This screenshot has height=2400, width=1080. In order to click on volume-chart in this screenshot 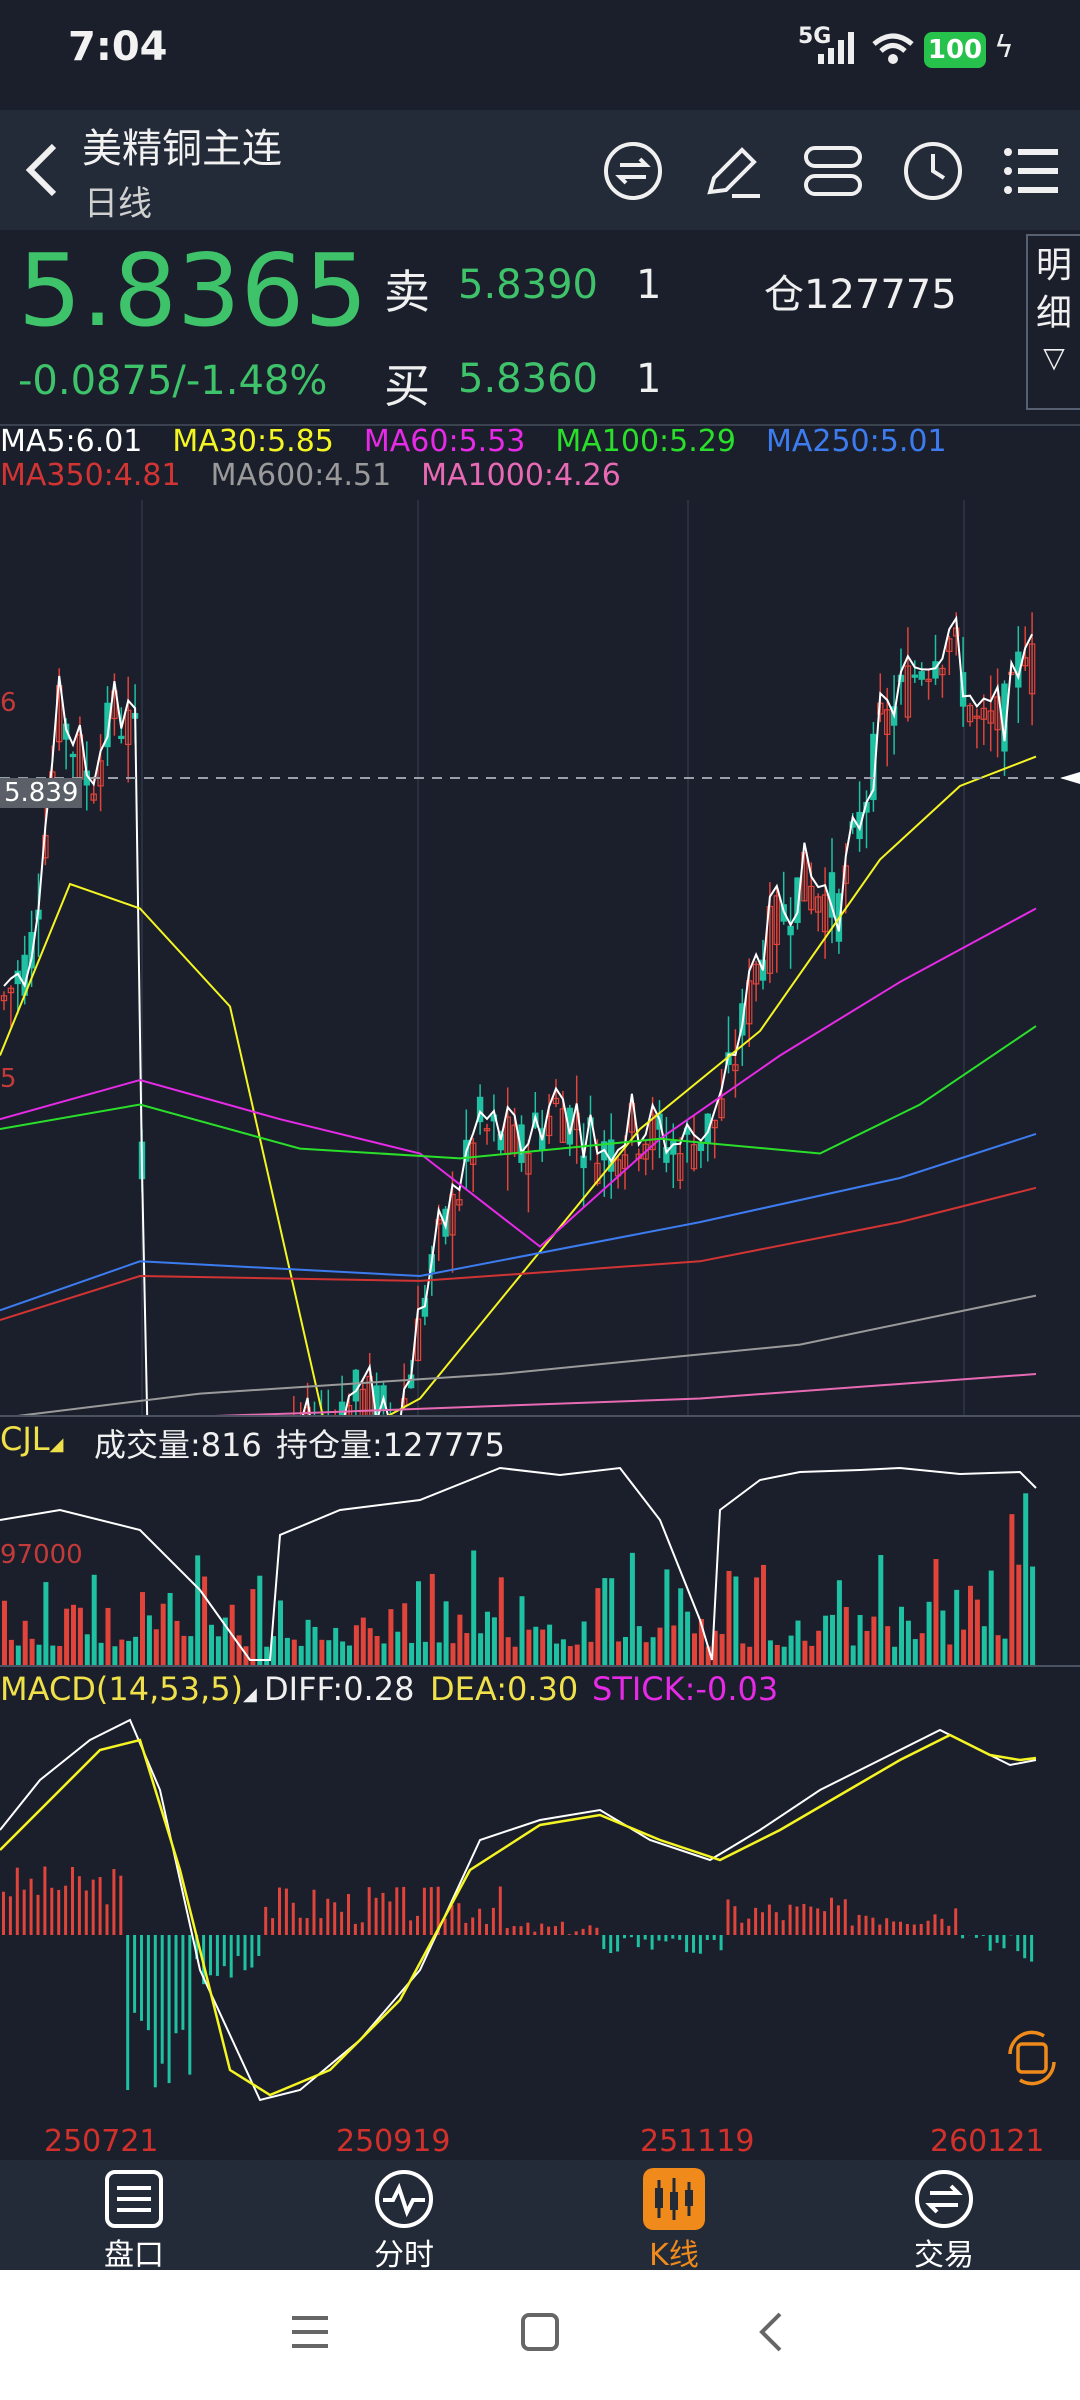, I will do `click(540, 1562)`.